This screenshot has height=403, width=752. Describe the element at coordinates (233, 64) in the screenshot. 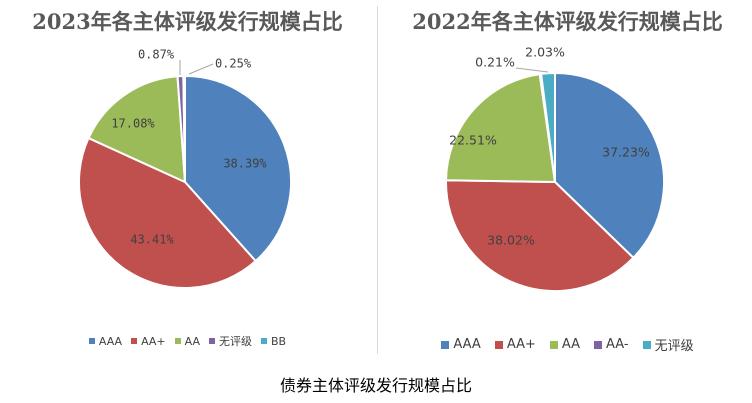

I see `data-label-BB: 0.25%` at that location.